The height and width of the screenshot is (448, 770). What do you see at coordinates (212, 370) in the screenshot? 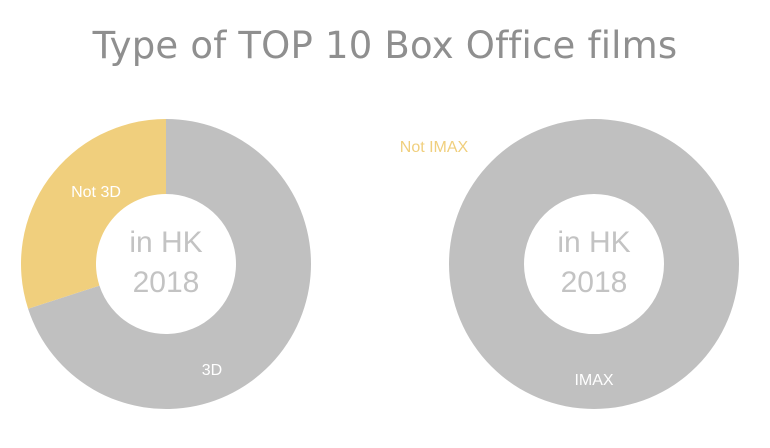
I see `slice-label-3d: 3D` at bounding box center [212, 370].